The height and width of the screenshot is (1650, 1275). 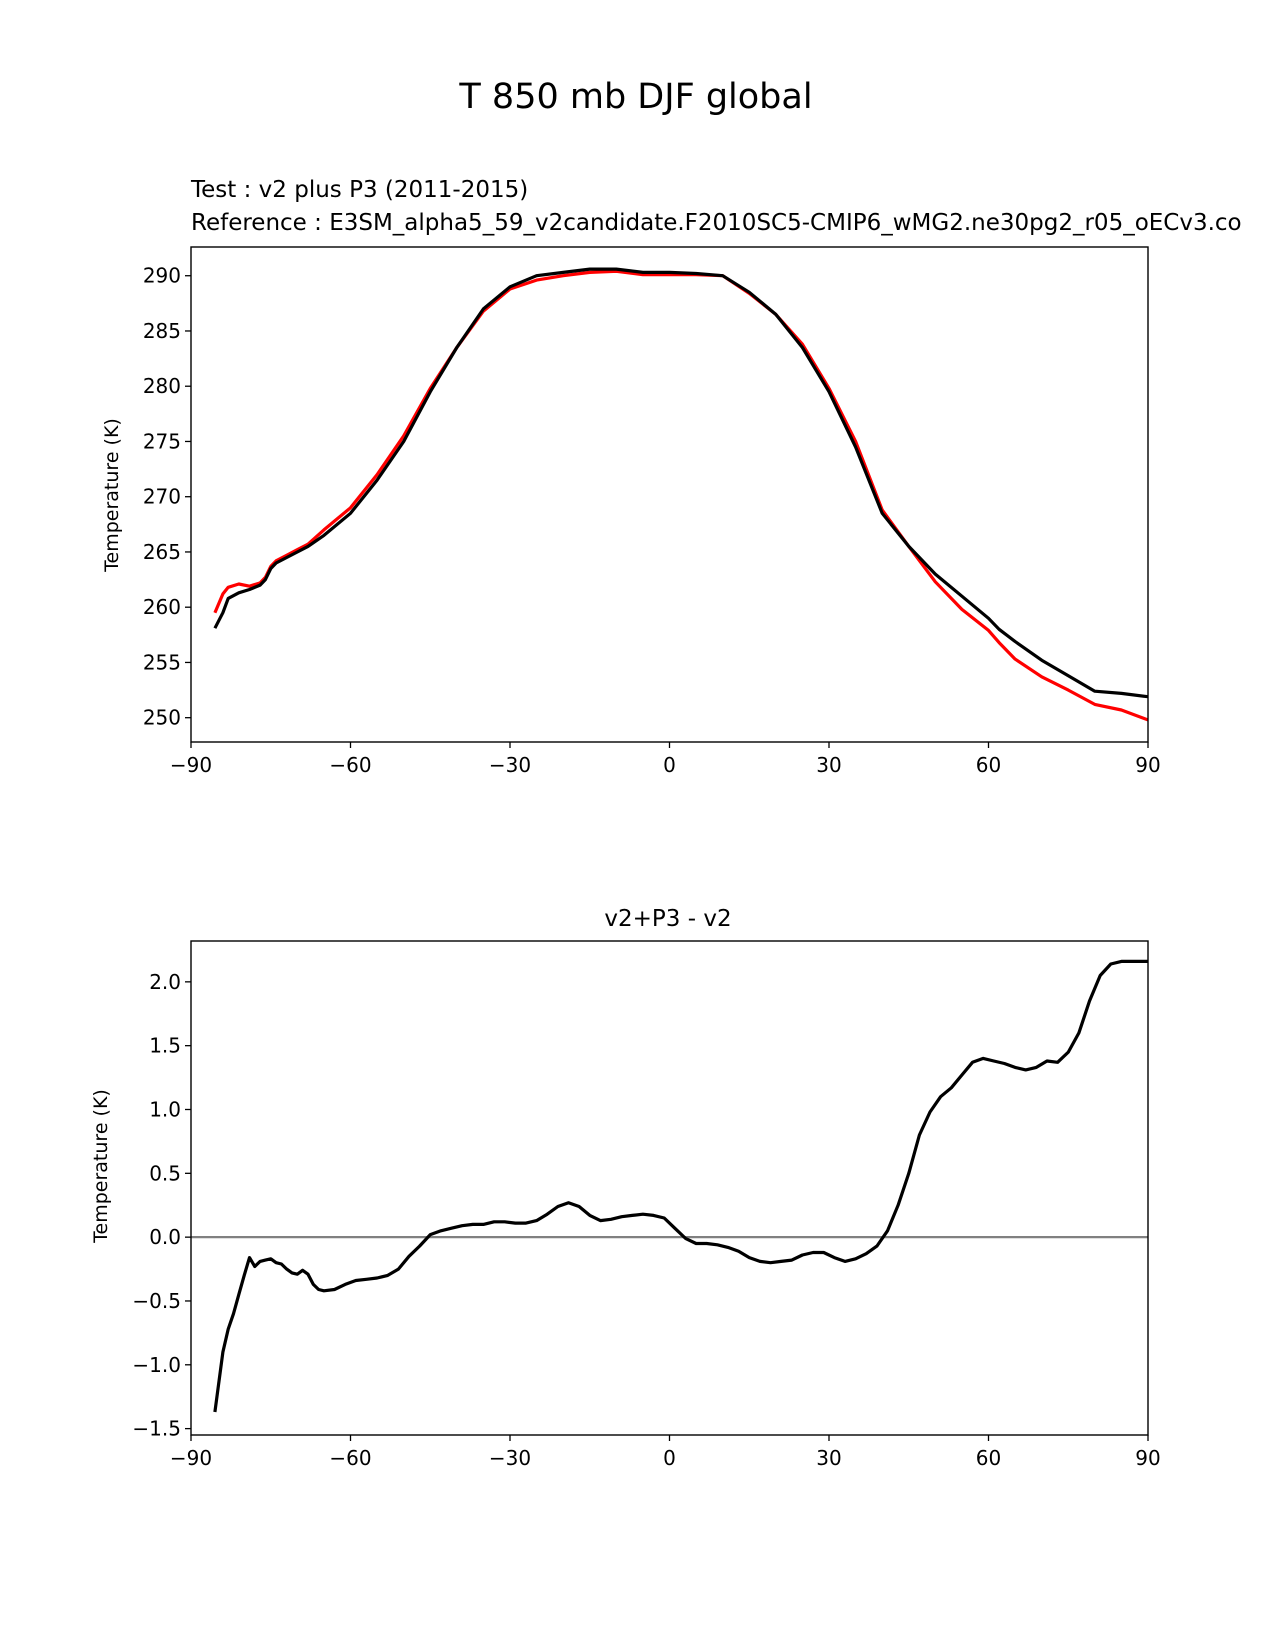 What do you see at coordinates (350, 765) in the screenshot?
I see `top-x-tick-label: −60` at bounding box center [350, 765].